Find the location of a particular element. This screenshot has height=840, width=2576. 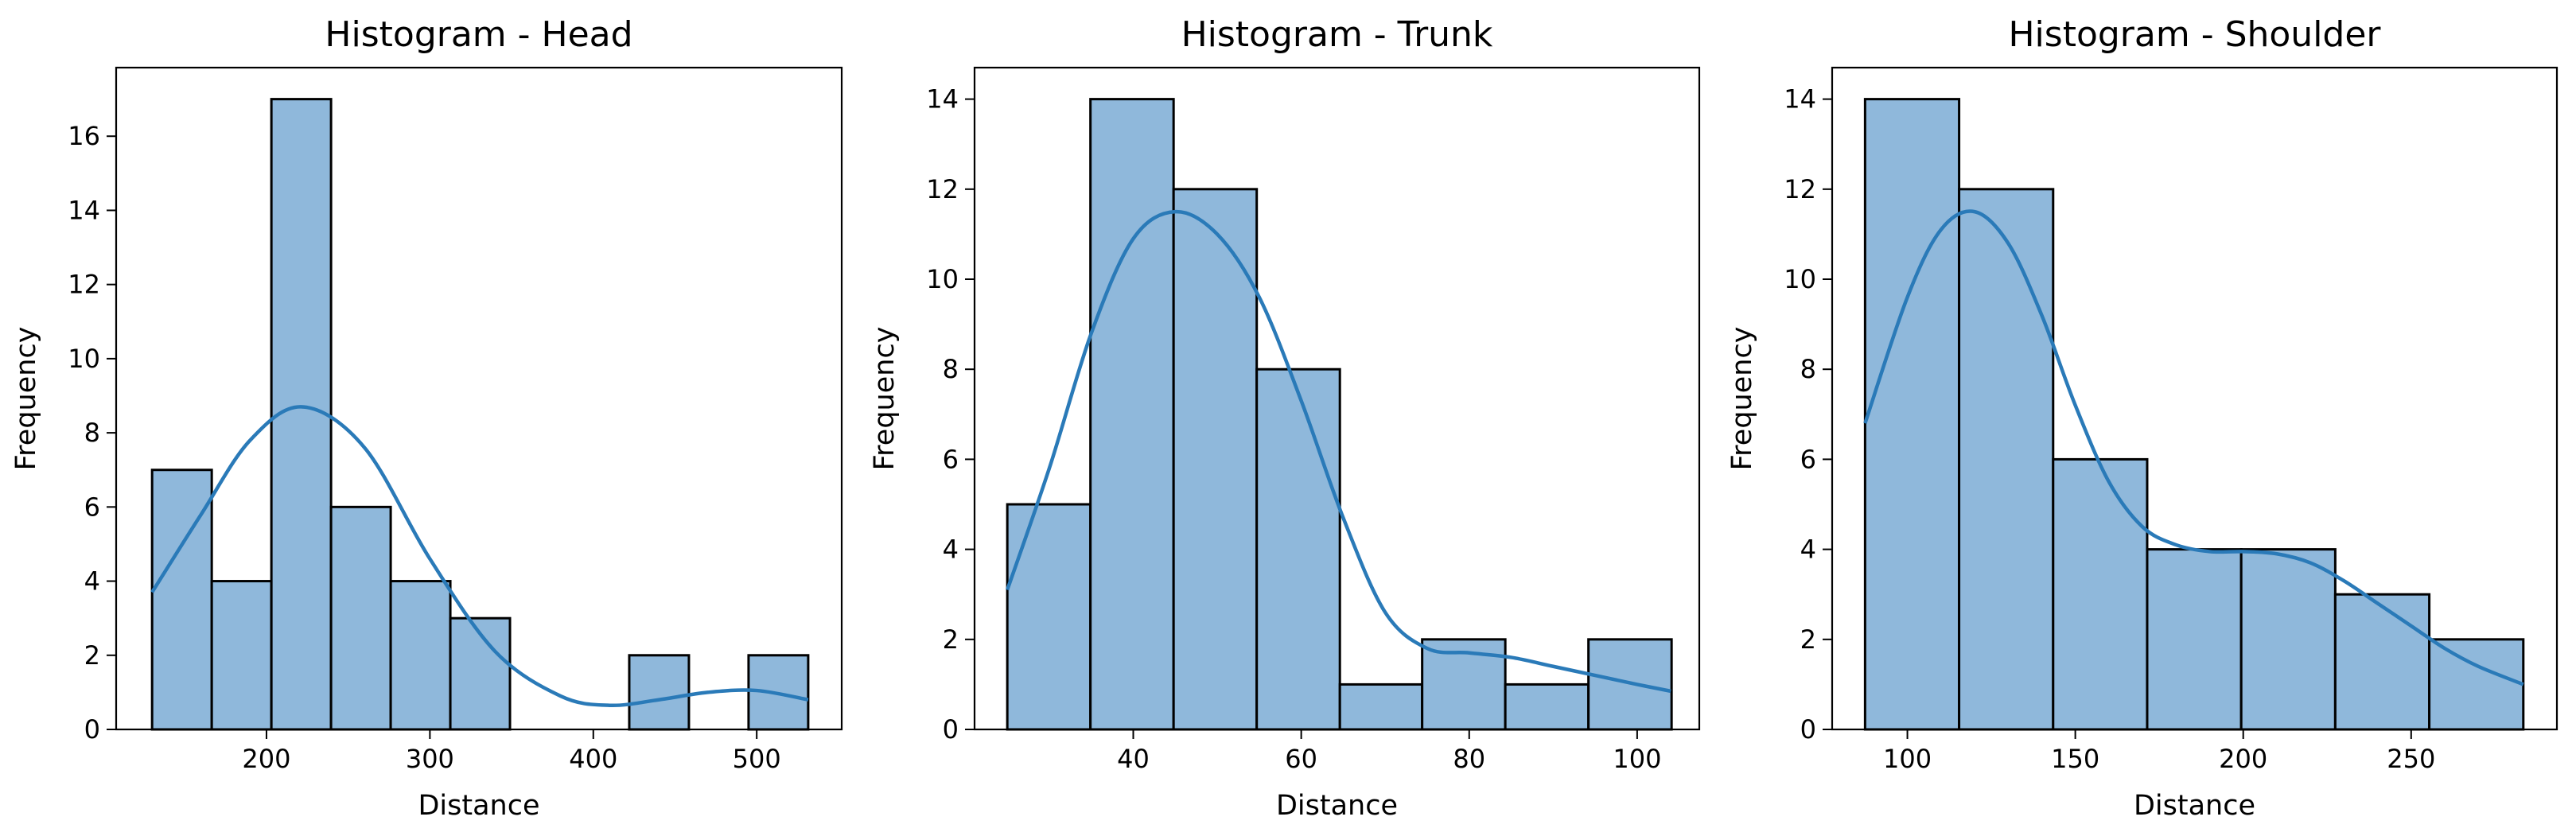

x-tick-label: 60 is located at coordinates (1301, 759).